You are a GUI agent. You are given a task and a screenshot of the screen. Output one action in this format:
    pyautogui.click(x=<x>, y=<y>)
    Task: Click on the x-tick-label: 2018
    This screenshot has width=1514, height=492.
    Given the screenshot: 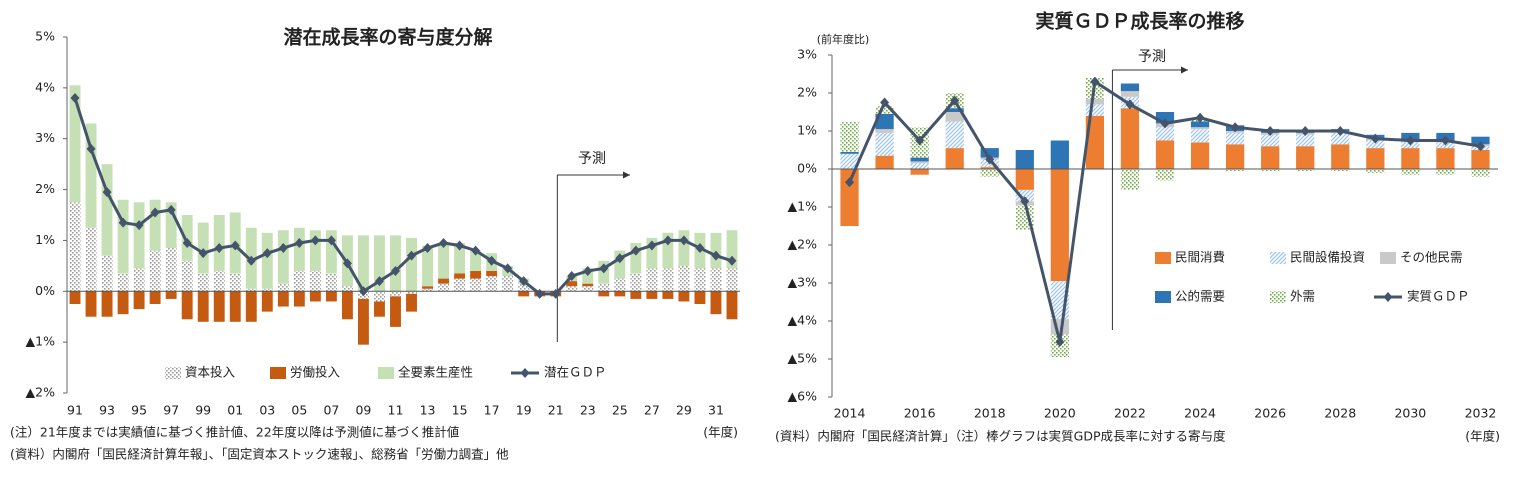 What is the action you would take?
    pyautogui.click(x=990, y=413)
    